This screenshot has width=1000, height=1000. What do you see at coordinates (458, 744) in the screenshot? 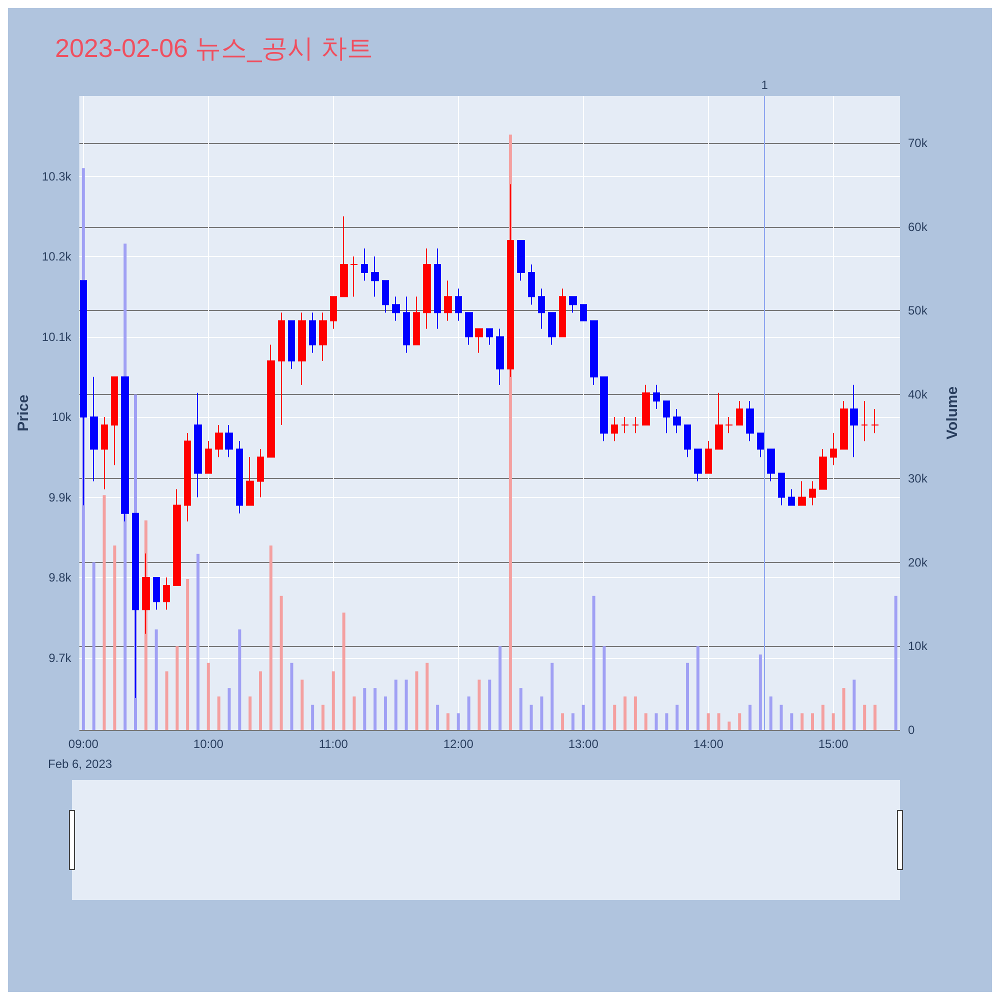
I see `x-tick-label: 12:00` at bounding box center [458, 744].